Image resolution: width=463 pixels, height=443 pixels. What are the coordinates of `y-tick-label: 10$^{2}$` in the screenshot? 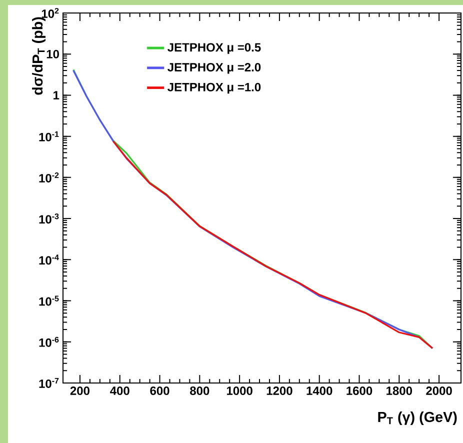 It's located at (50, 13).